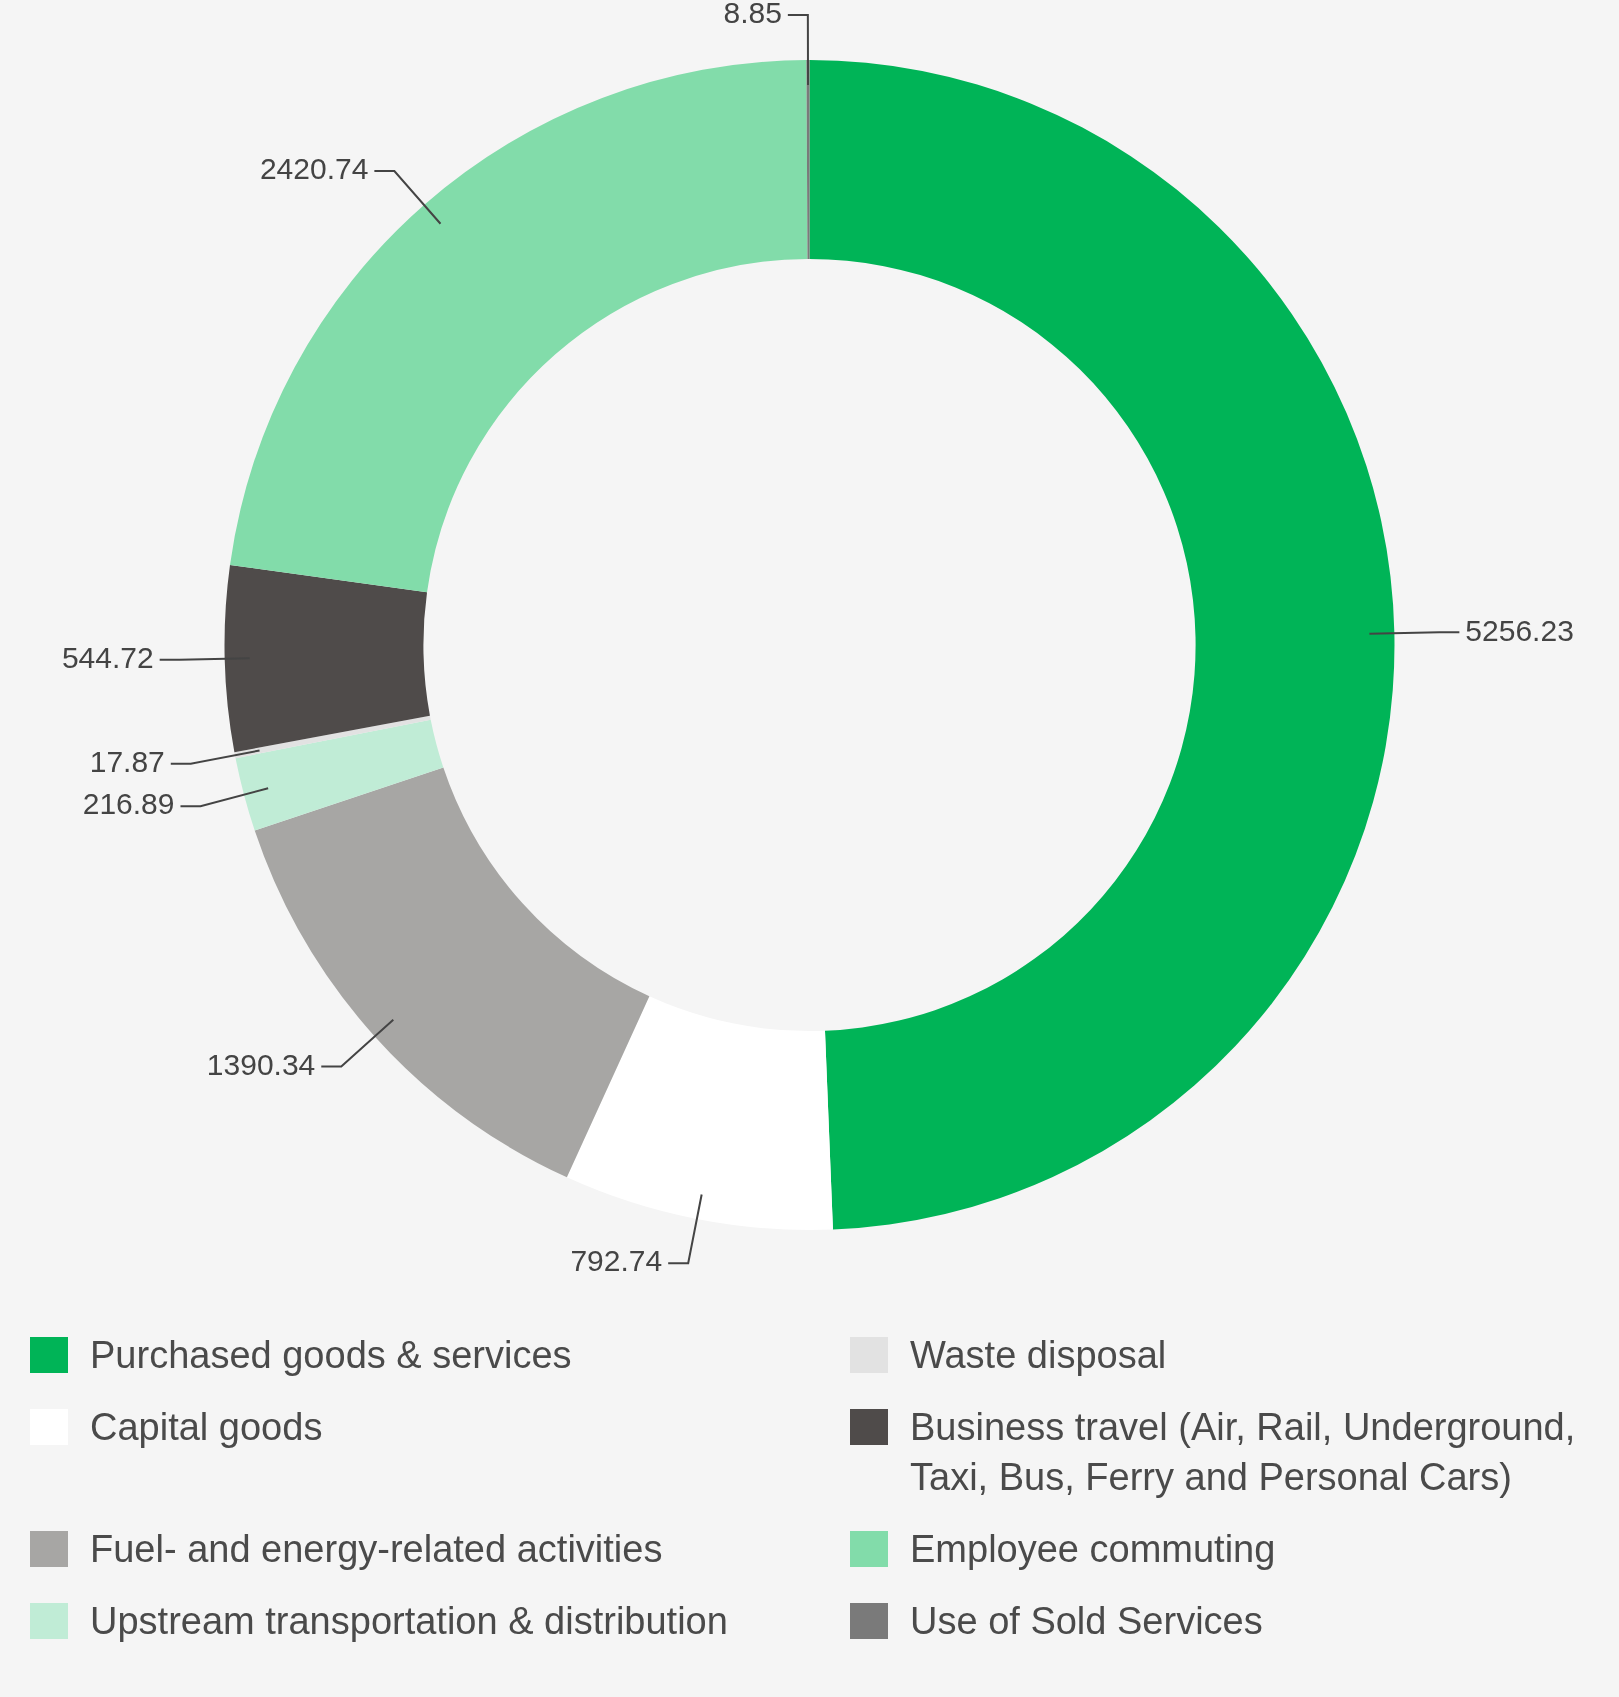  I want to click on legend-label: Use of Sold Services, so click(1086, 1621).